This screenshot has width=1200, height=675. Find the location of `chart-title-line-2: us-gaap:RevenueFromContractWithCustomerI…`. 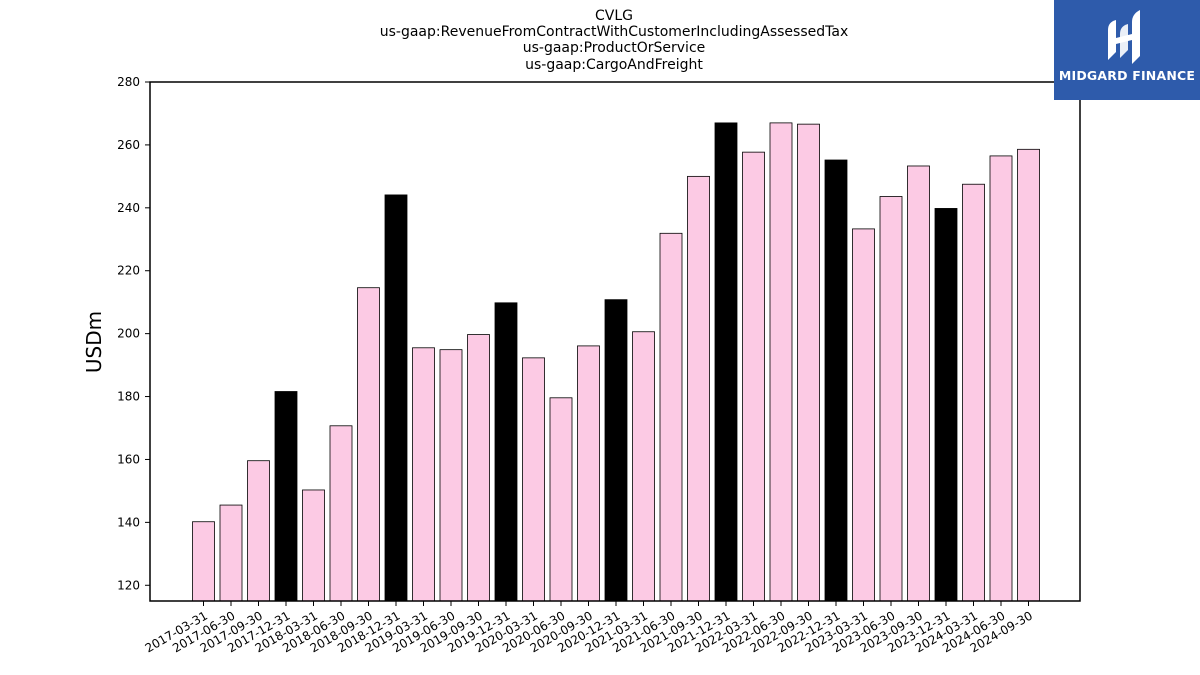

chart-title-line-2: us-gaap:RevenueFromContractWithCustomerI… is located at coordinates (614, 32).